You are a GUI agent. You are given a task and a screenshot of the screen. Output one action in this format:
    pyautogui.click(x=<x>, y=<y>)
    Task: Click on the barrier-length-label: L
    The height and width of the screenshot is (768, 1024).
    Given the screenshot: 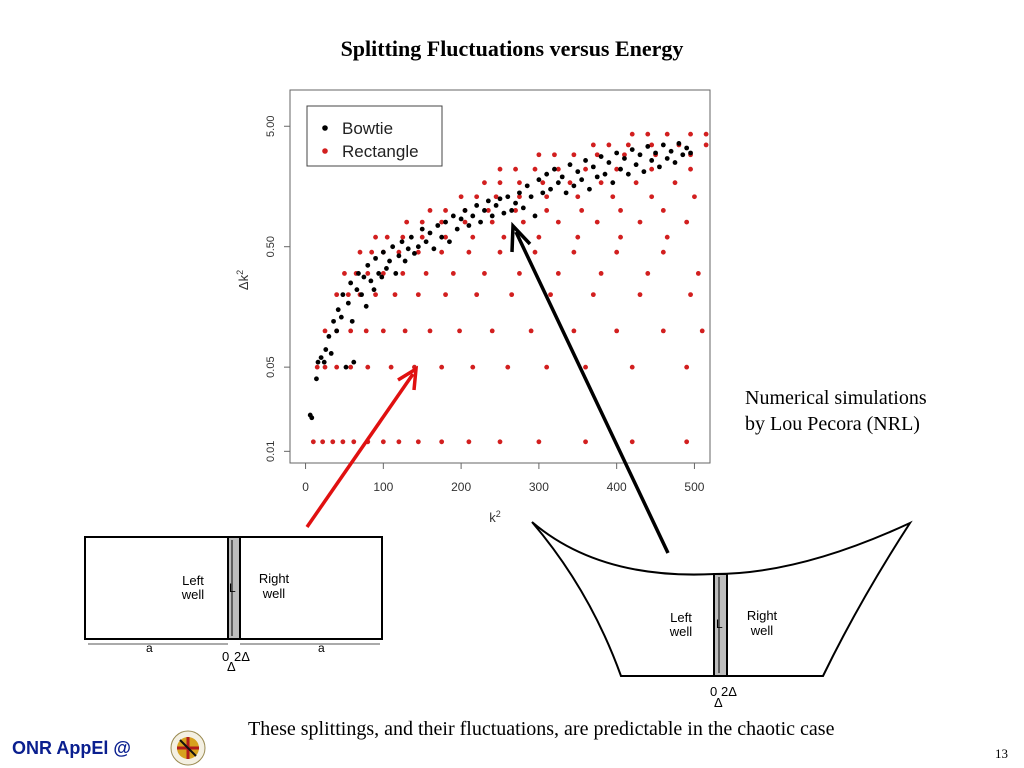 What is the action you would take?
    pyautogui.click(x=232, y=588)
    